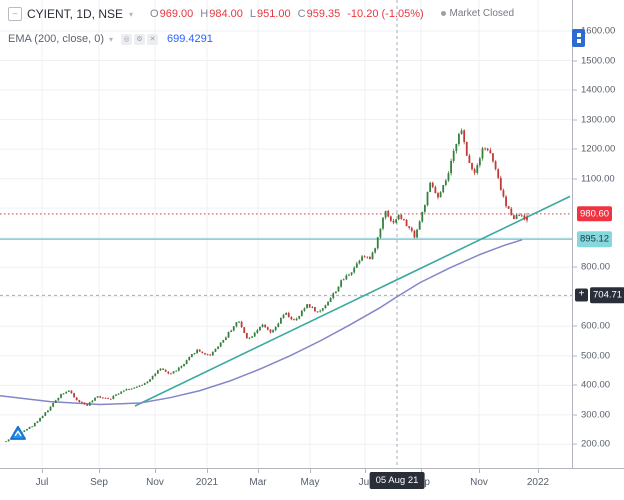 Image resolution: width=624 pixels, height=500 pixels. What do you see at coordinates (274, 14) in the screenshot?
I see `low-value: 951.00` at bounding box center [274, 14].